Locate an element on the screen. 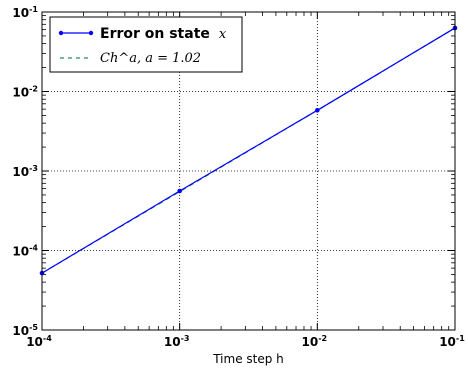 Image resolution: width=468 pixels, height=371 pixels. legend-series-1-label: Error on state x is located at coordinates (163, 33).